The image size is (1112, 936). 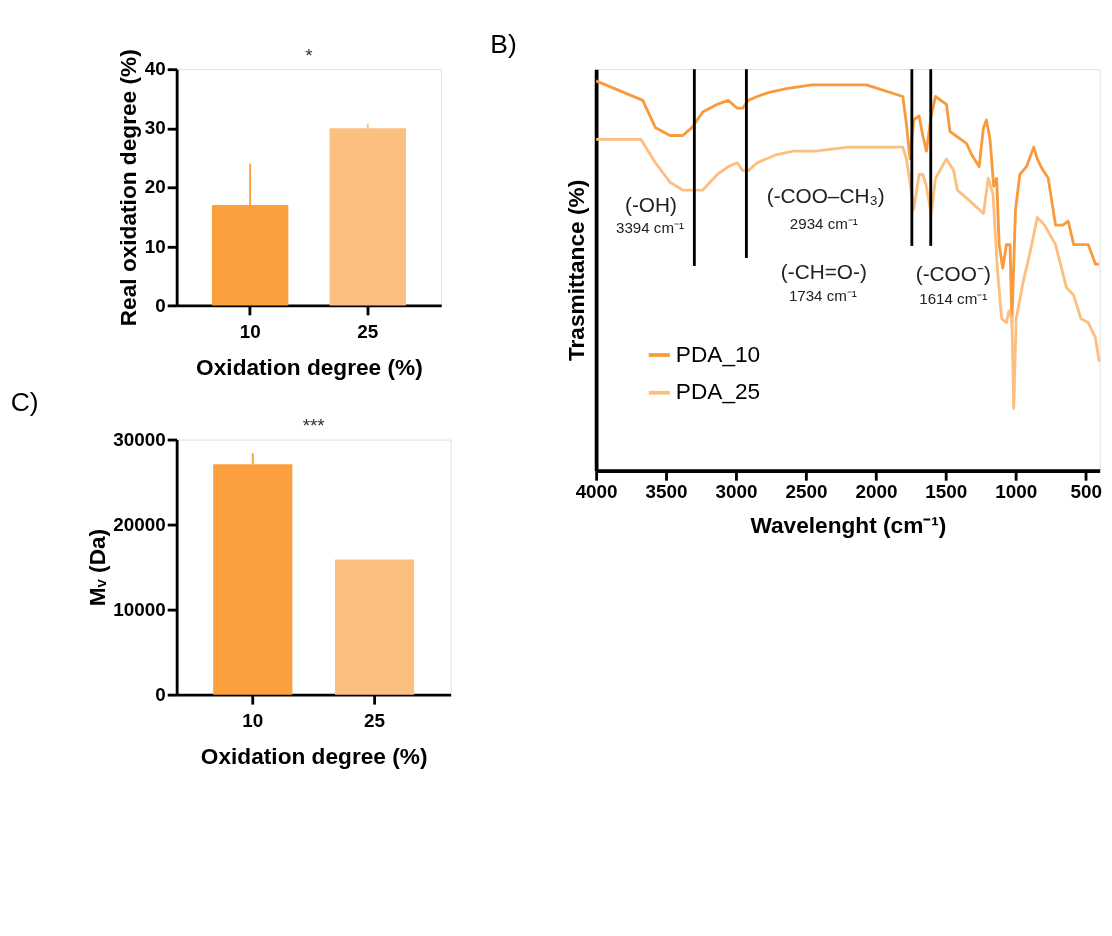 What do you see at coordinates (1086, 491) in the screenshot?
I see `x-tick-label: 500` at bounding box center [1086, 491].